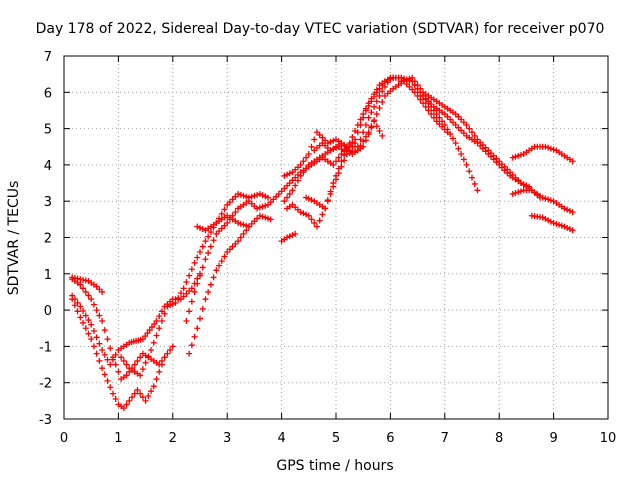  Describe the element at coordinates (281, 438) in the screenshot. I see `x-tick-label: 4` at that location.